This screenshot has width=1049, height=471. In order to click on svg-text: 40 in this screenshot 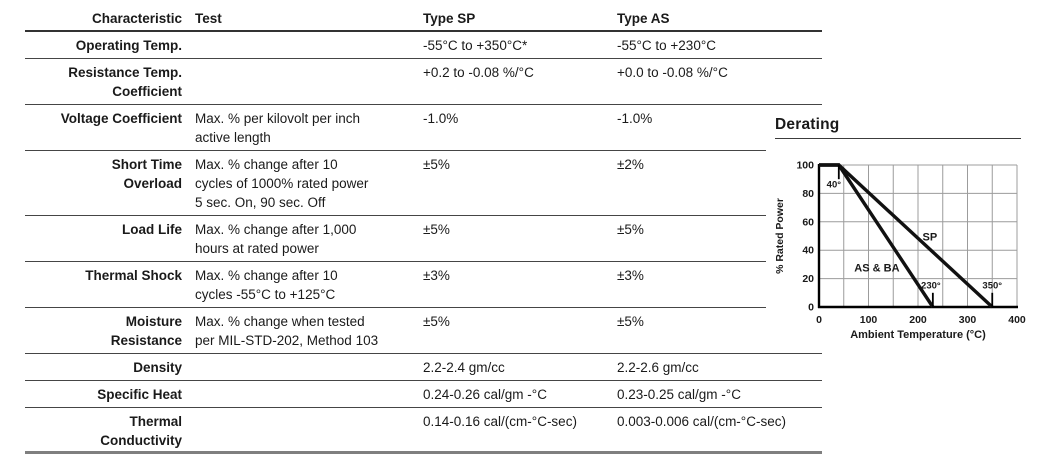, I will do `click(808, 251)`.